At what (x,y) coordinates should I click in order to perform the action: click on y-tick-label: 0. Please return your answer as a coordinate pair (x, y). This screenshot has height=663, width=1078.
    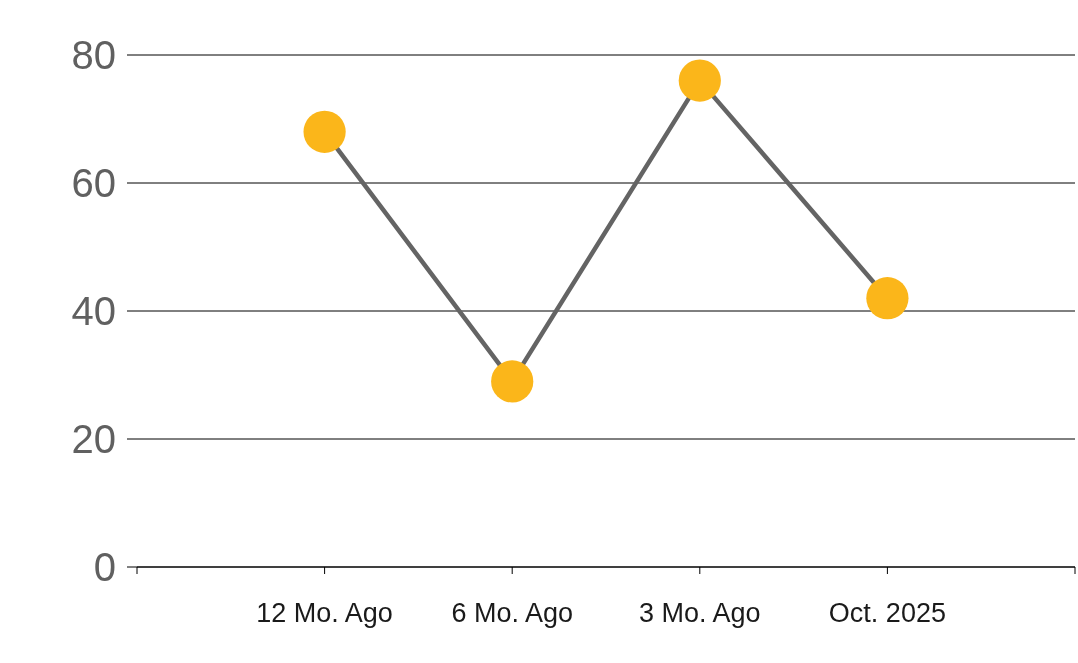
    Looking at the image, I should click on (104, 567).